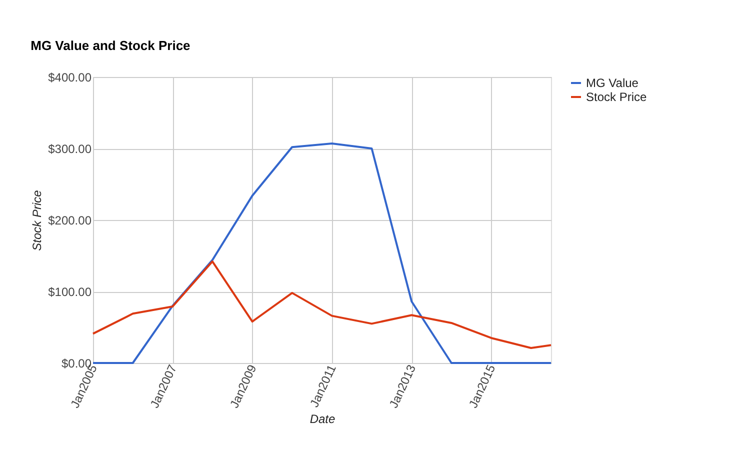  I want to click on y-tick-label: $400.00, so click(70, 77).